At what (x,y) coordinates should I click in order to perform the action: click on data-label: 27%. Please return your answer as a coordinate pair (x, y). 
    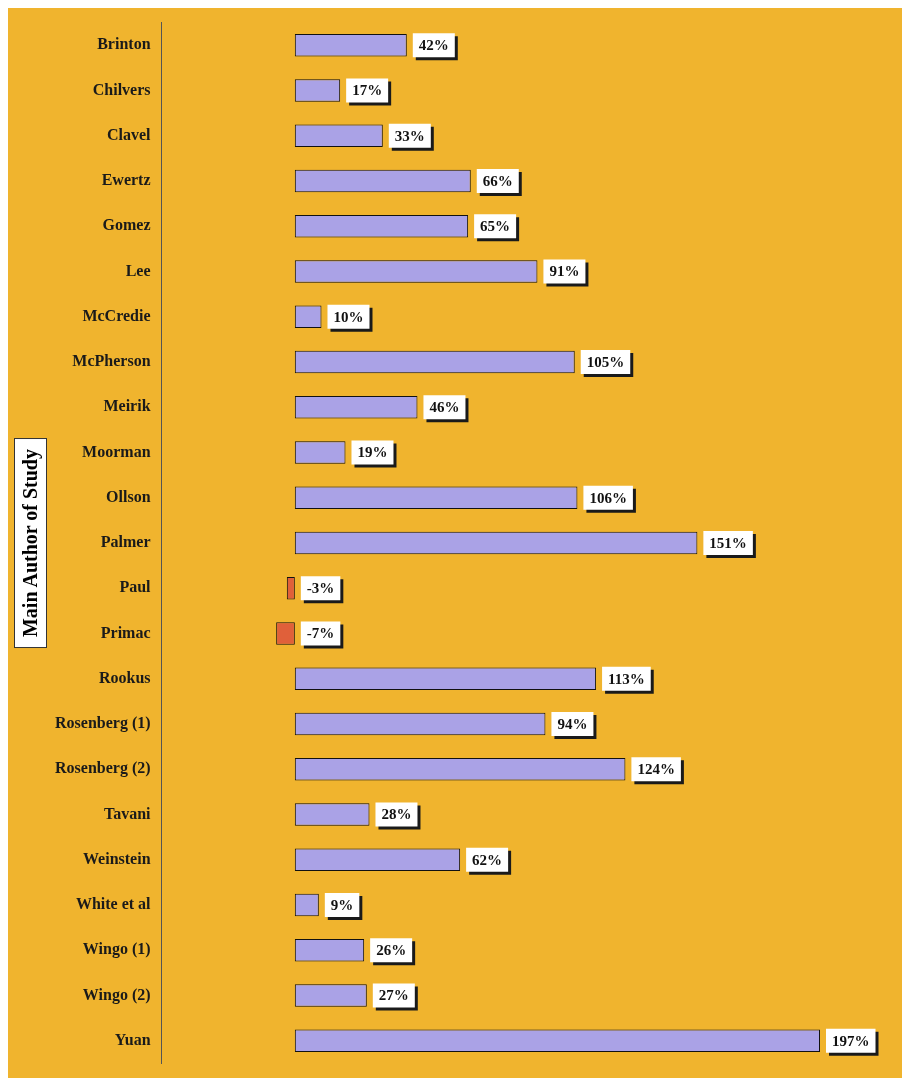
    Looking at the image, I should click on (393, 995).